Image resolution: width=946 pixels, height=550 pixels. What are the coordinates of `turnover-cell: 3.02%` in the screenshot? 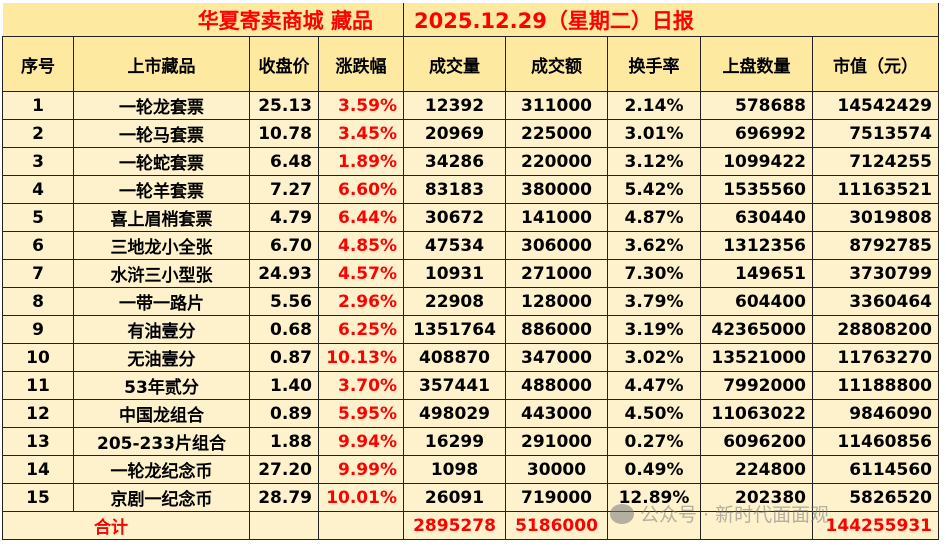 It's located at (654, 357).